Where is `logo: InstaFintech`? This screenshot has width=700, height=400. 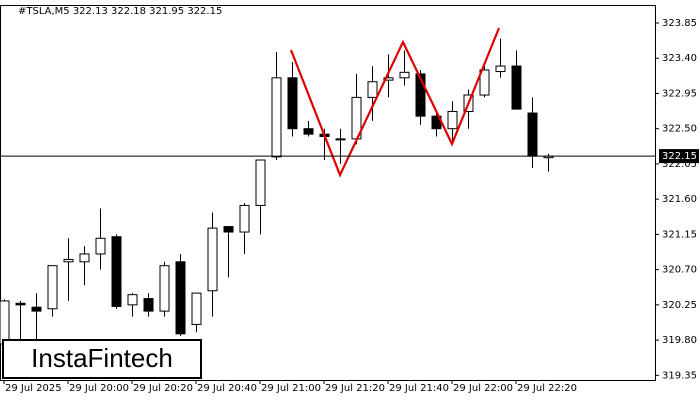 logo: InstaFintech is located at coordinates (102, 358).